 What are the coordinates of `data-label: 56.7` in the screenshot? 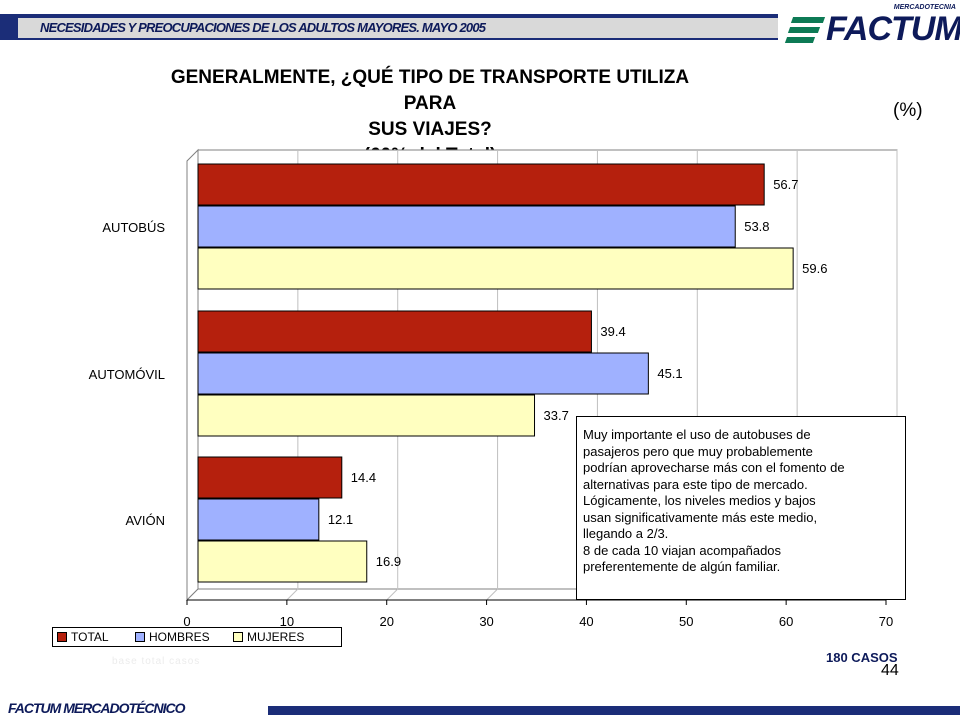 It's located at (785, 184).